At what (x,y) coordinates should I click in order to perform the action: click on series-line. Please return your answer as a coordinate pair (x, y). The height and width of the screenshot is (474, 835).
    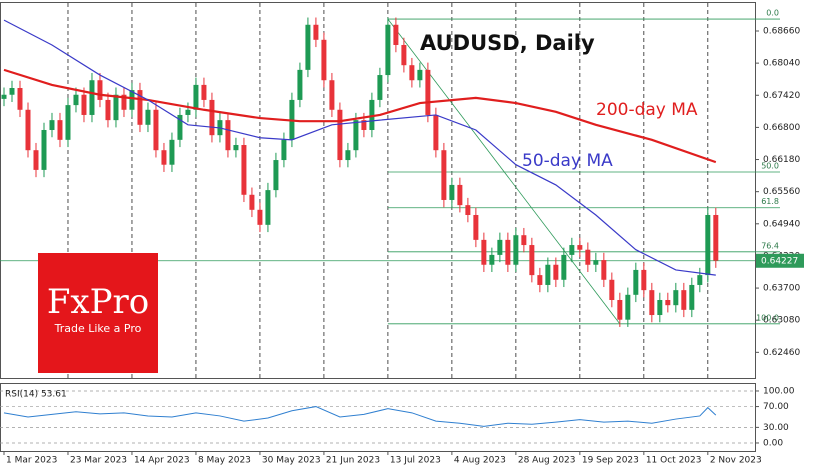
    Looking at the image, I should click on (360, 416).